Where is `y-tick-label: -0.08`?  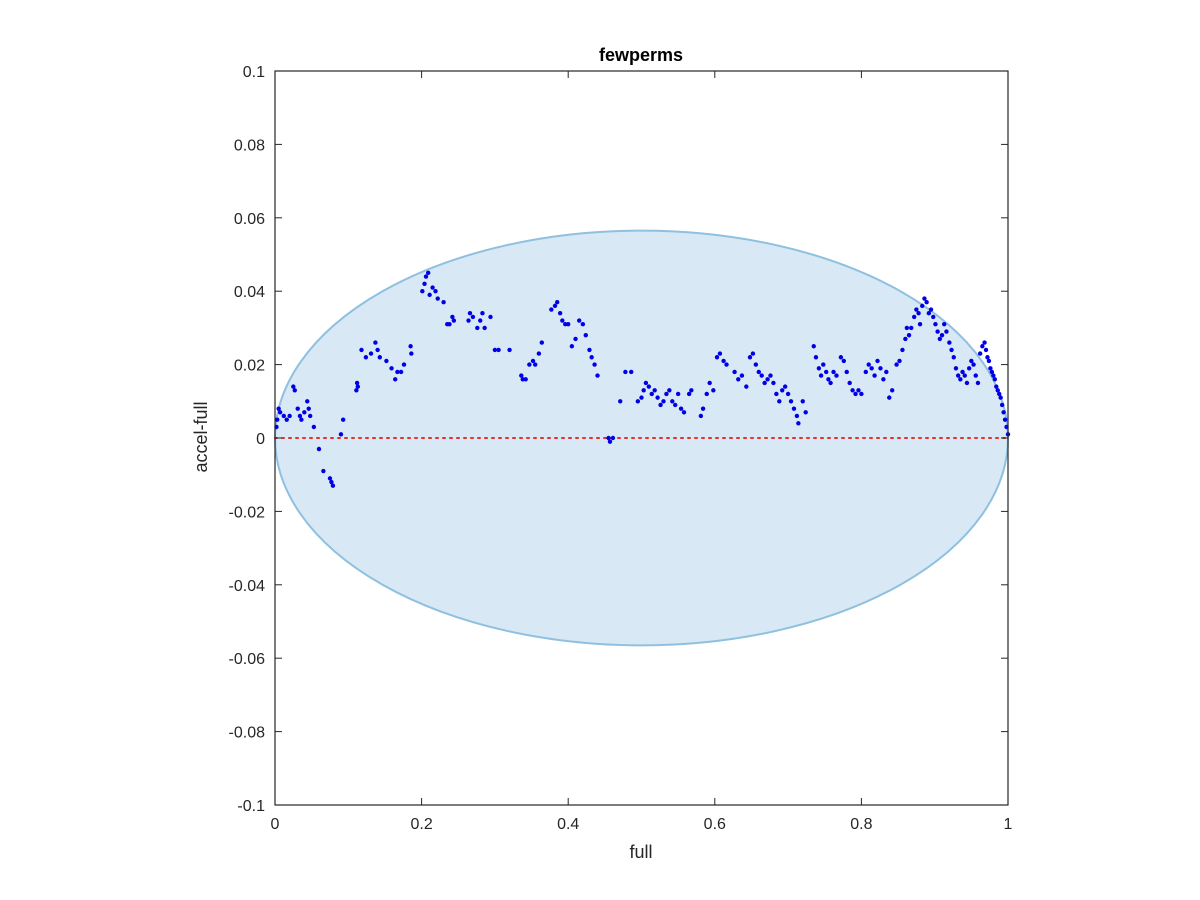 y-tick-label: -0.08 is located at coordinates (247, 733).